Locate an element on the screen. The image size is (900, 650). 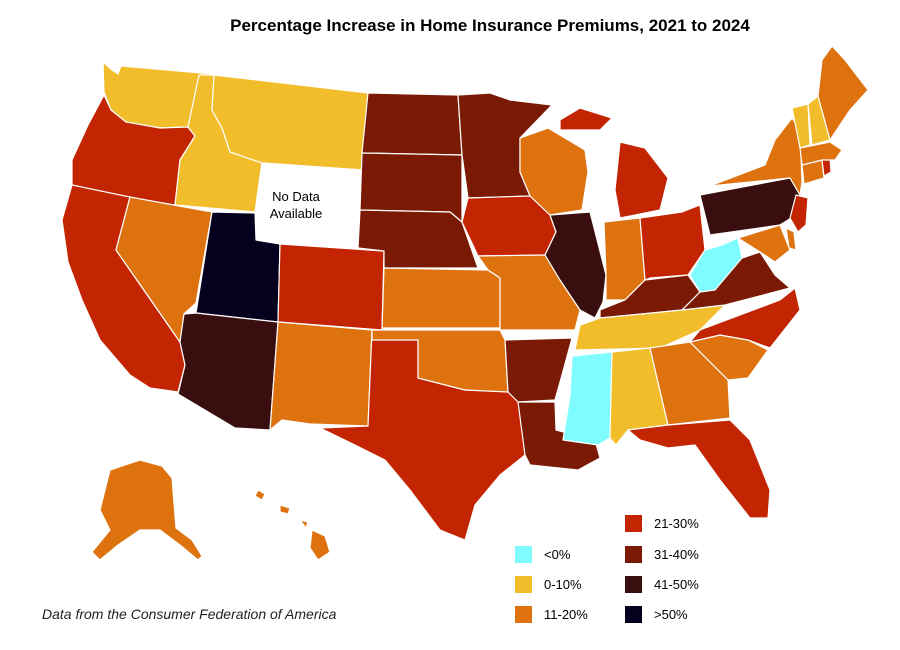
state-vt is located at coordinates (801, 126).